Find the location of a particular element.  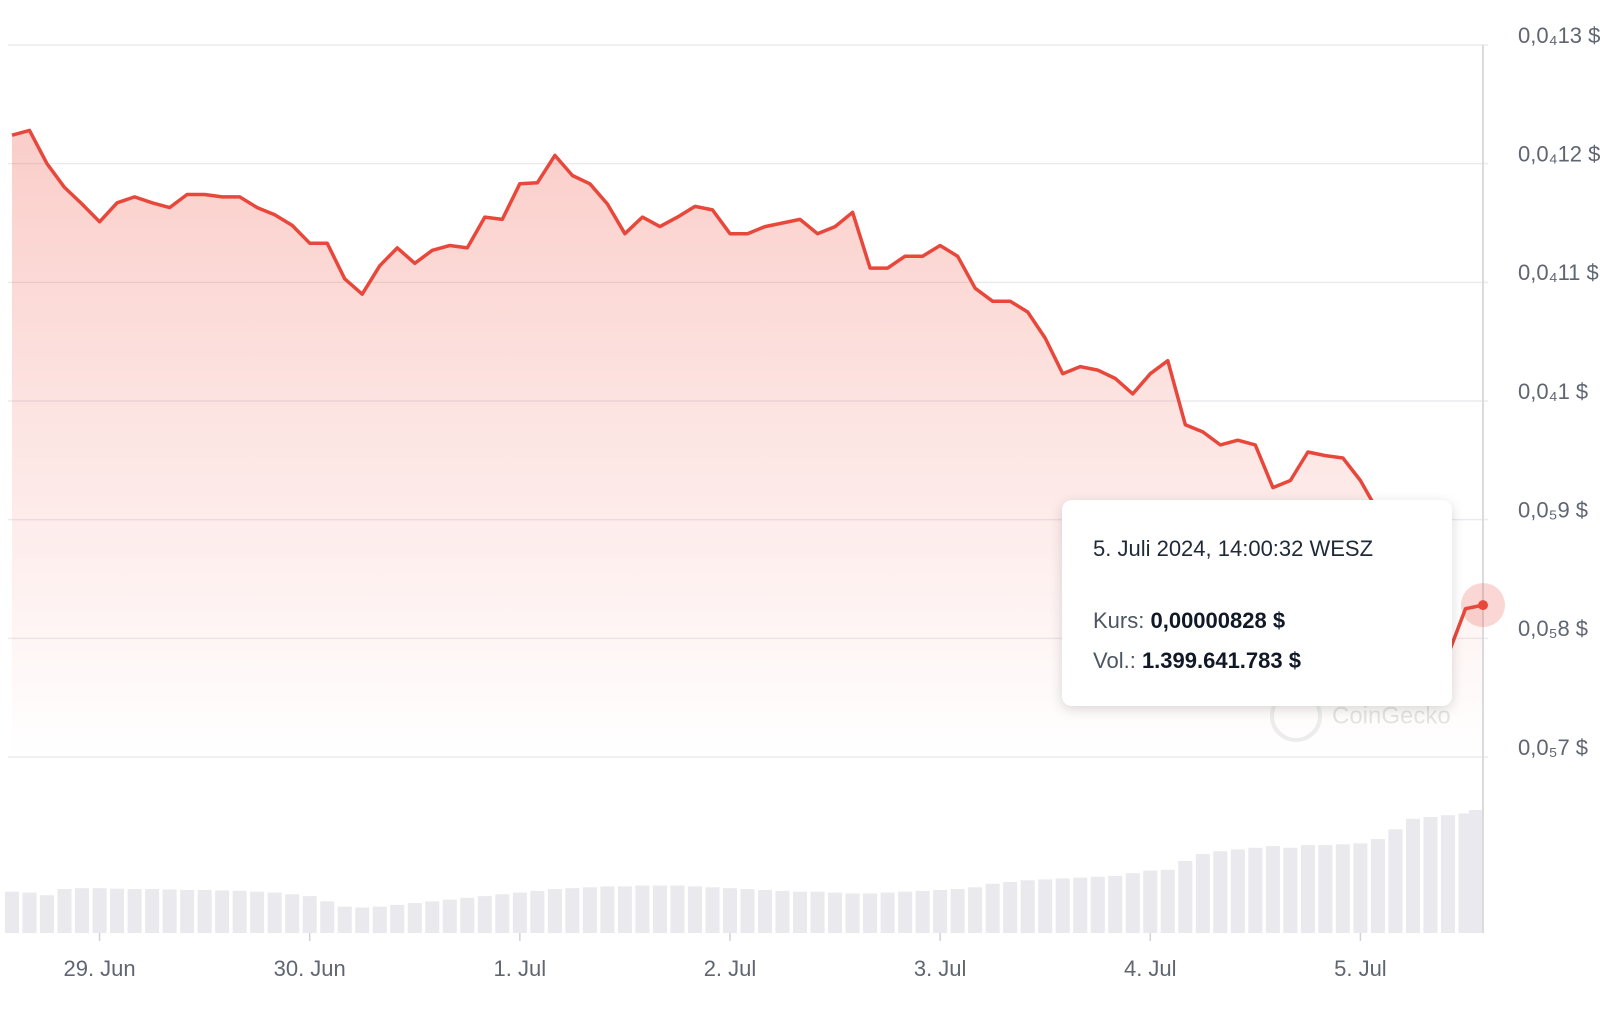

tooltip-price-value: 0,00000828 $ is located at coordinates (1217, 620).